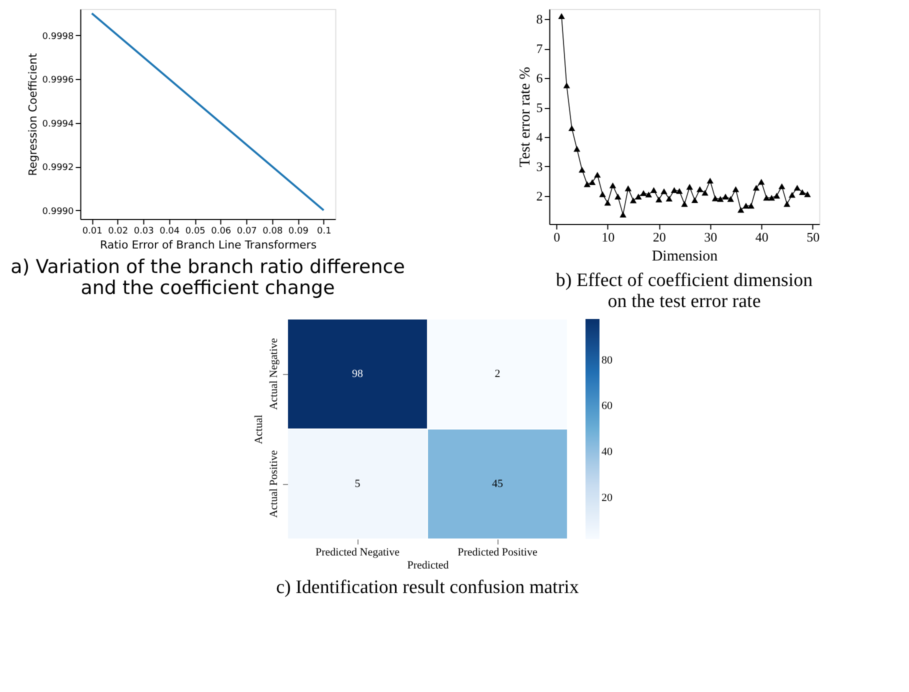 Image resolution: width=909 pixels, height=692 pixels. I want to click on x-tick-label: 0.04, so click(170, 231).